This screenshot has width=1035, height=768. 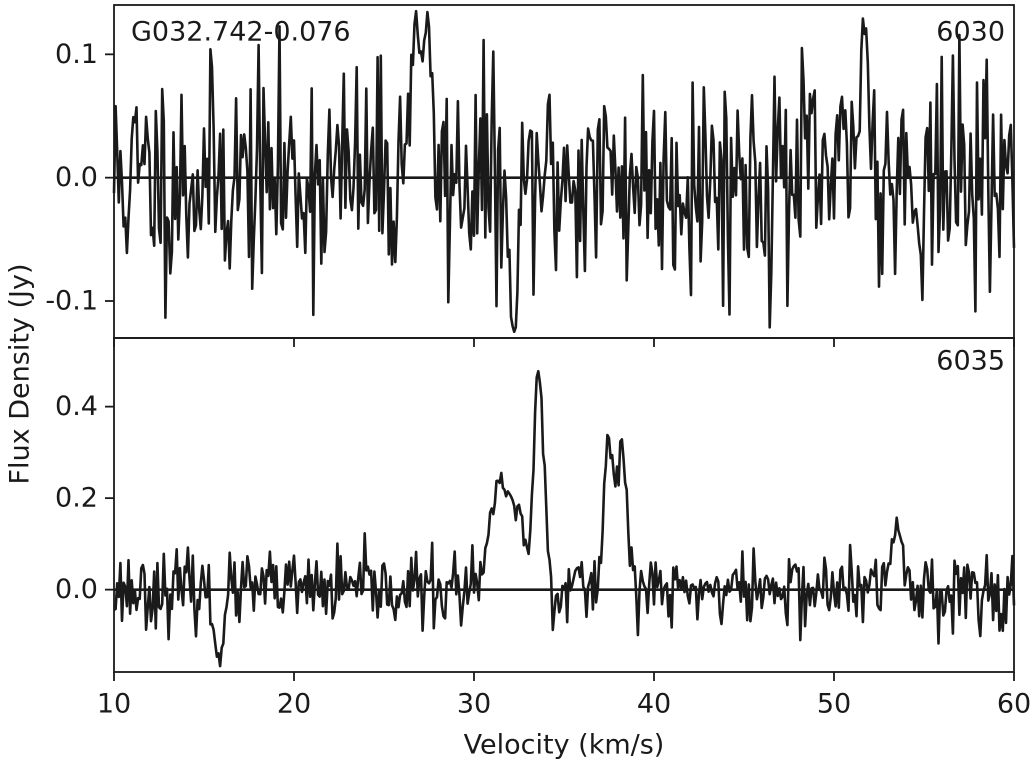 What do you see at coordinates (564, 696) in the screenshot?
I see `x-ticks-6035: 10 20 30 40 50 60` at bounding box center [564, 696].